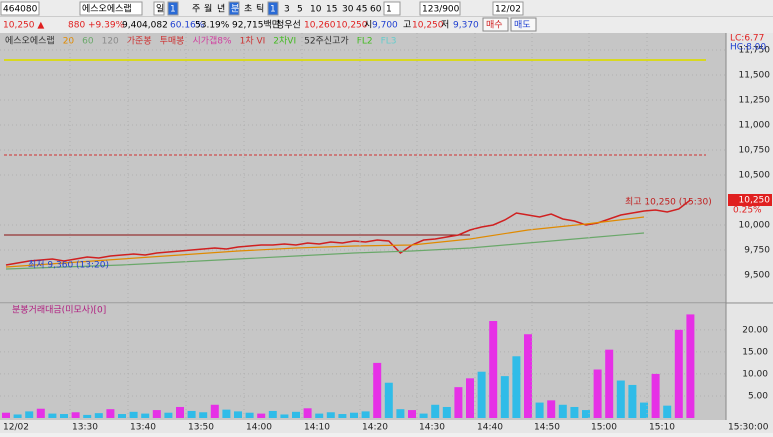  I want to click on y-tick-label: 11,750, so click(755, 51).